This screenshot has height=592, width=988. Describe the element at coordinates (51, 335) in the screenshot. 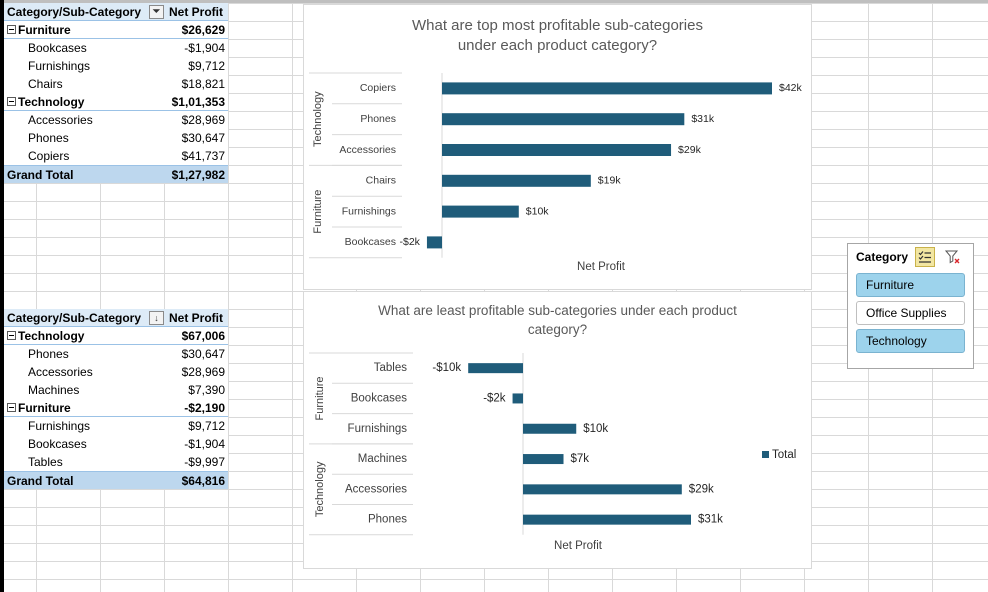

I see `row-label: Technology` at that location.